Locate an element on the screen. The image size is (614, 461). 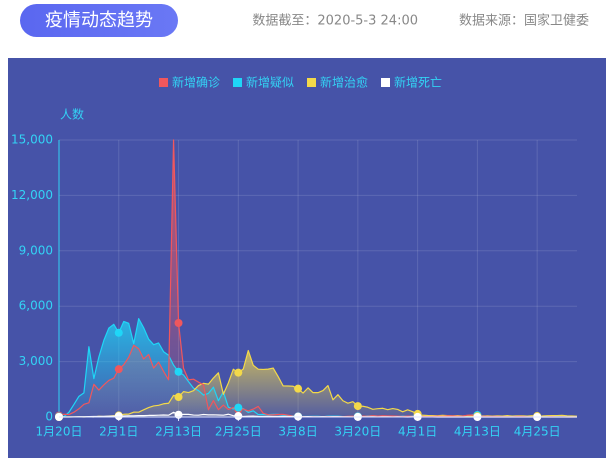
y-tick-label: 15,000 is located at coordinates (32, 140).